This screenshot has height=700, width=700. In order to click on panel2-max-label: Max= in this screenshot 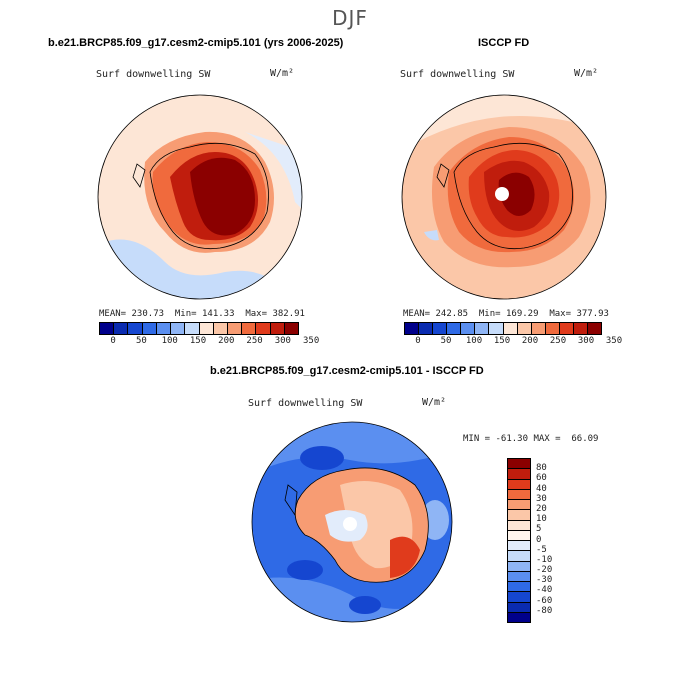, I will do `click(560, 314)`.